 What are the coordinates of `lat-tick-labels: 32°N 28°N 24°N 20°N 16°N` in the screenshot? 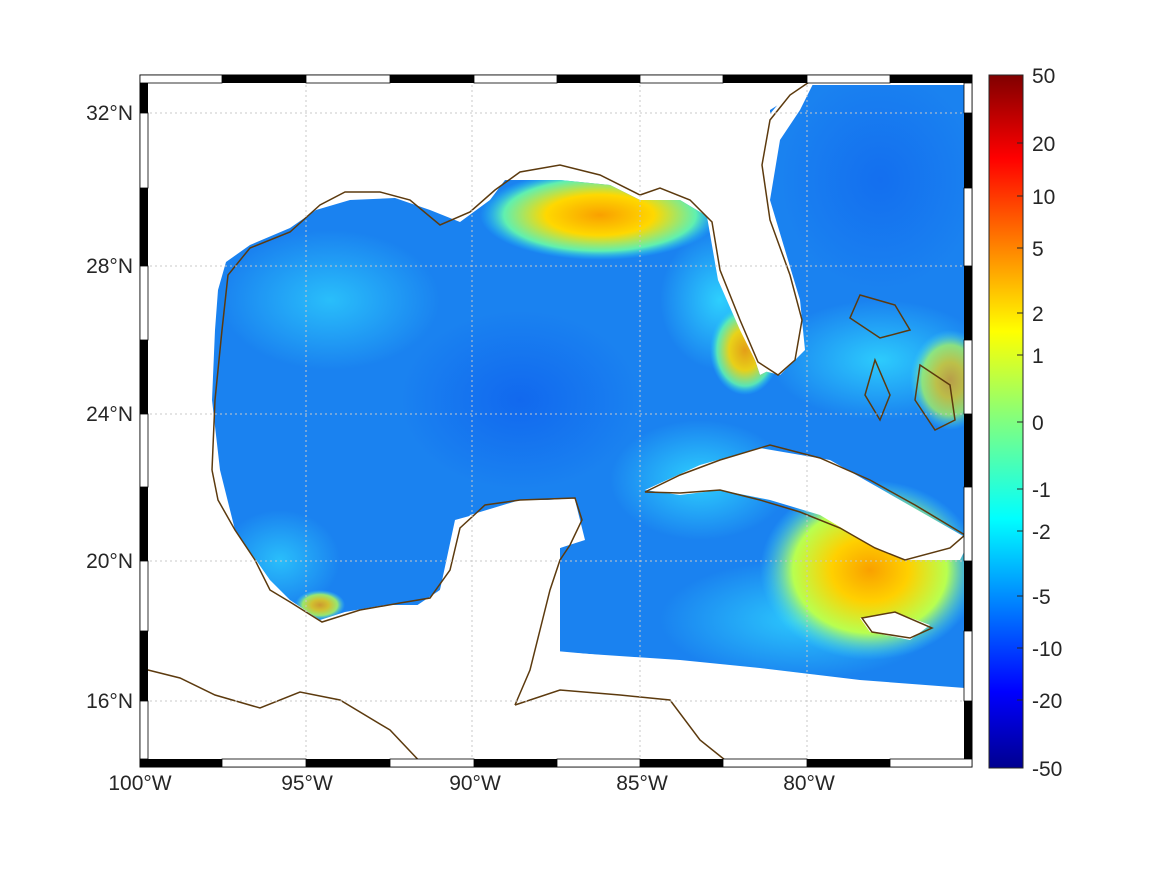 It's located at (109, 407).